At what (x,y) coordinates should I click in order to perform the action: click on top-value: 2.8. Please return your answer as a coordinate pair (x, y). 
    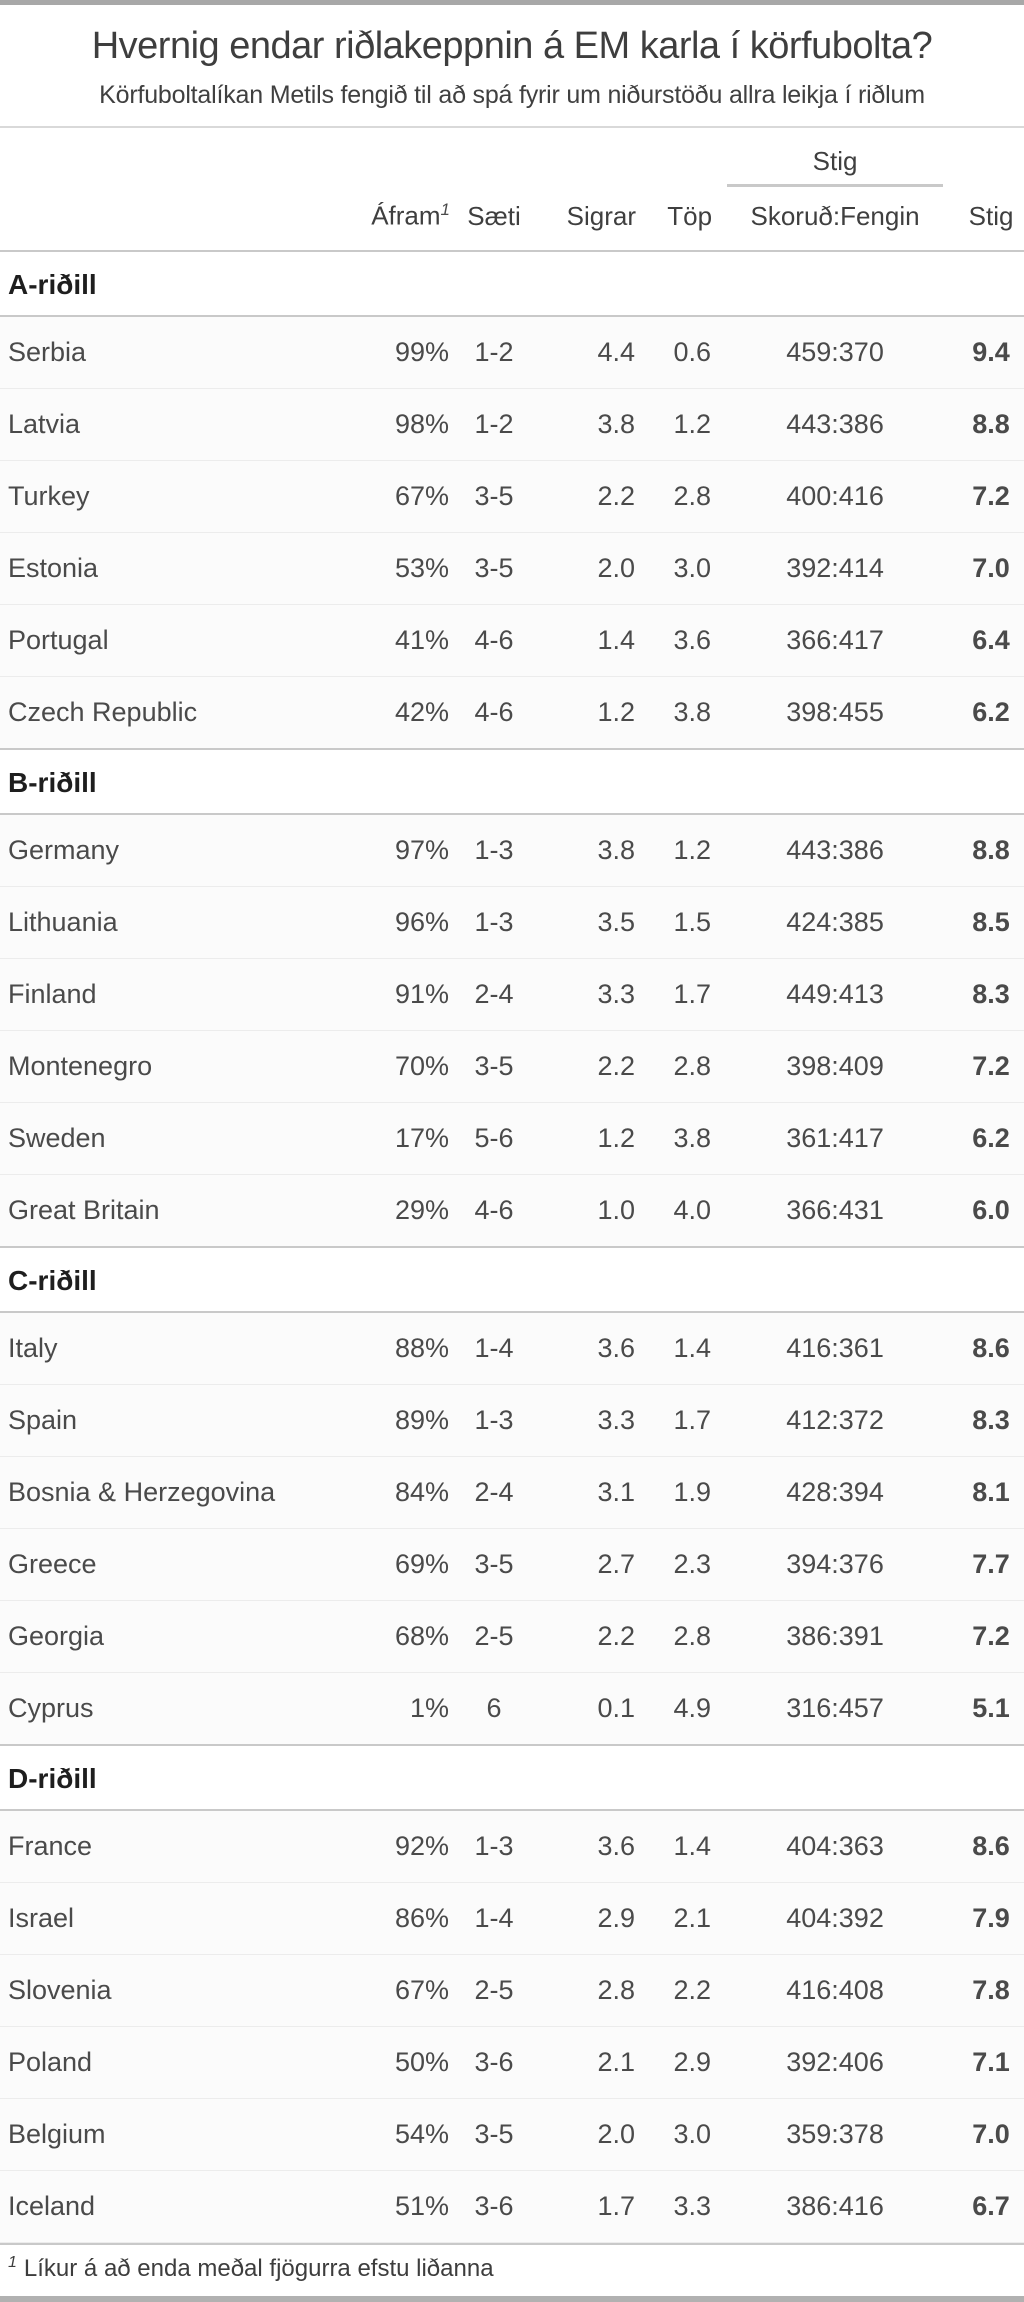
    Looking at the image, I should click on (674, 1066).